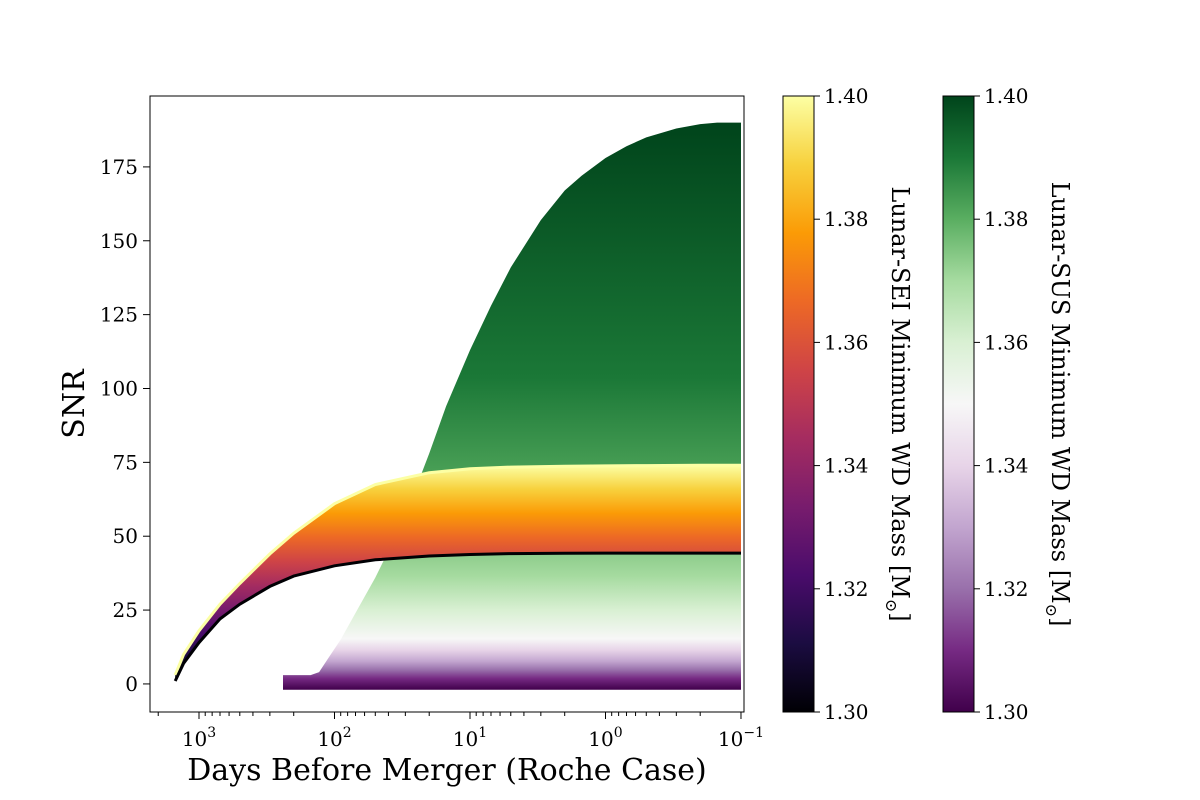 This screenshot has height=800, width=1200. Describe the element at coordinates (125, 462) in the screenshot. I see `y-tick-label: 75` at that location.